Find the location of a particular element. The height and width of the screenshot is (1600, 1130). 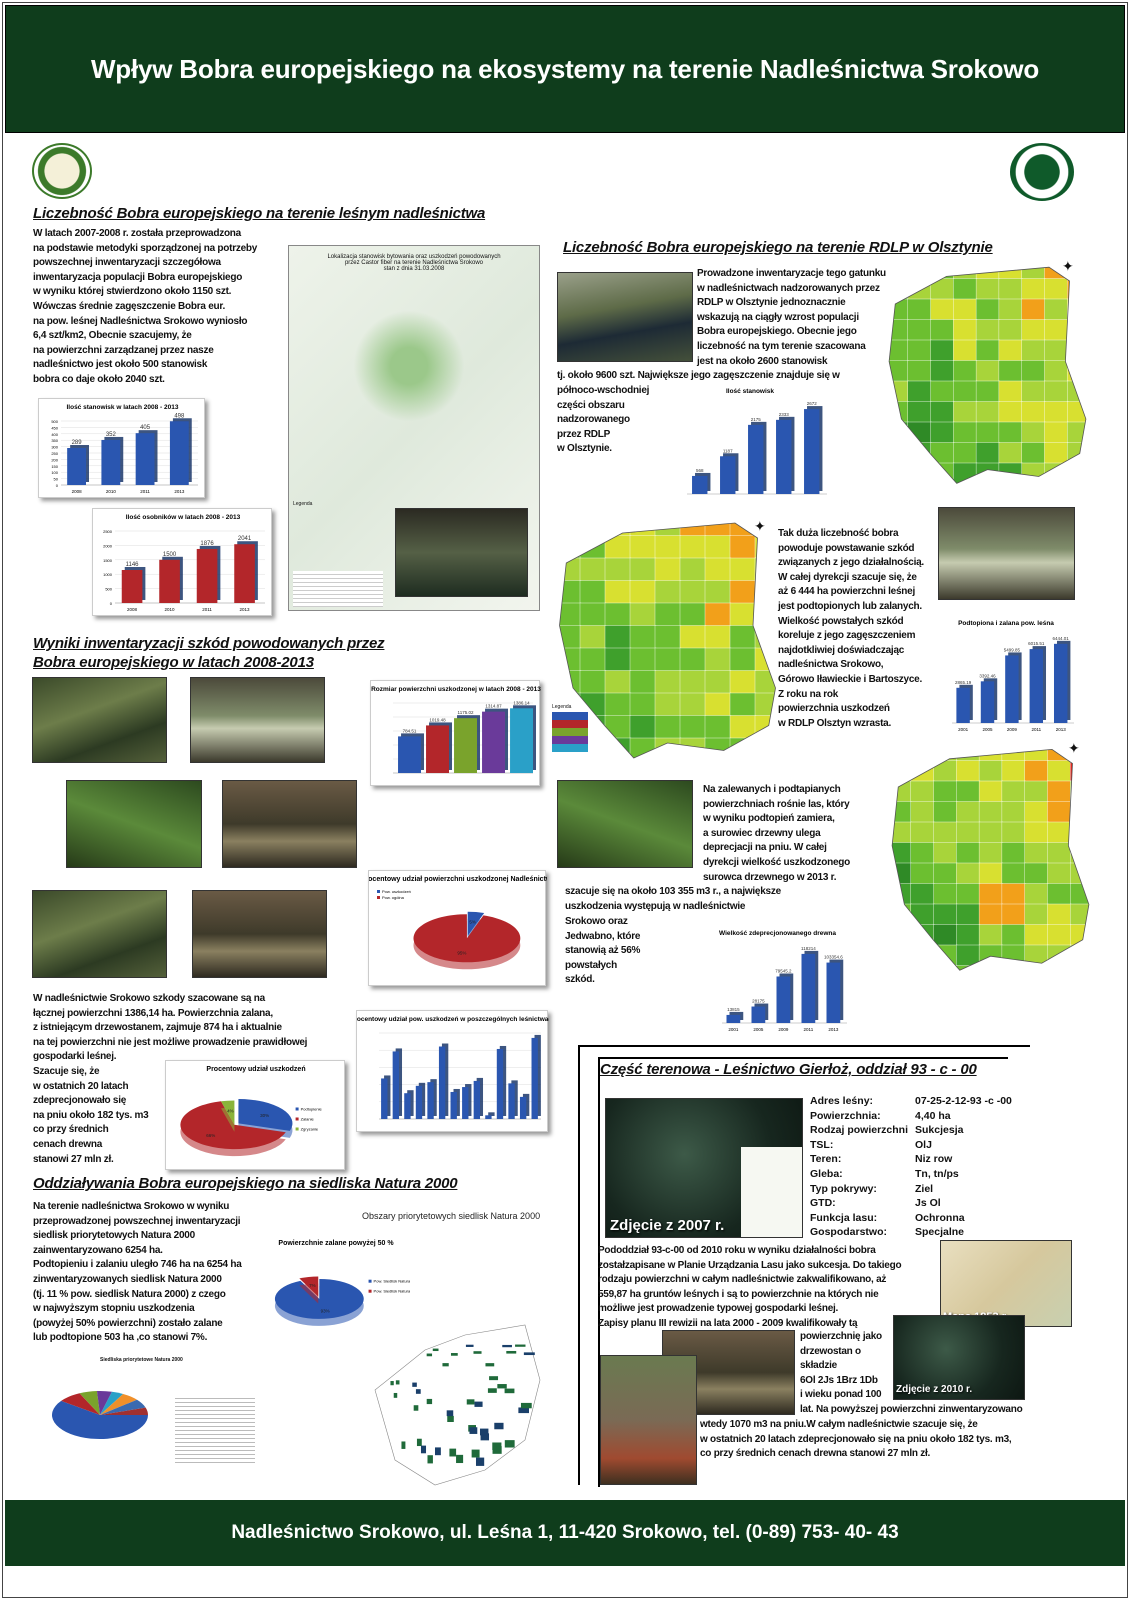

y-tick-label: 150 is located at coordinates (54, 466).